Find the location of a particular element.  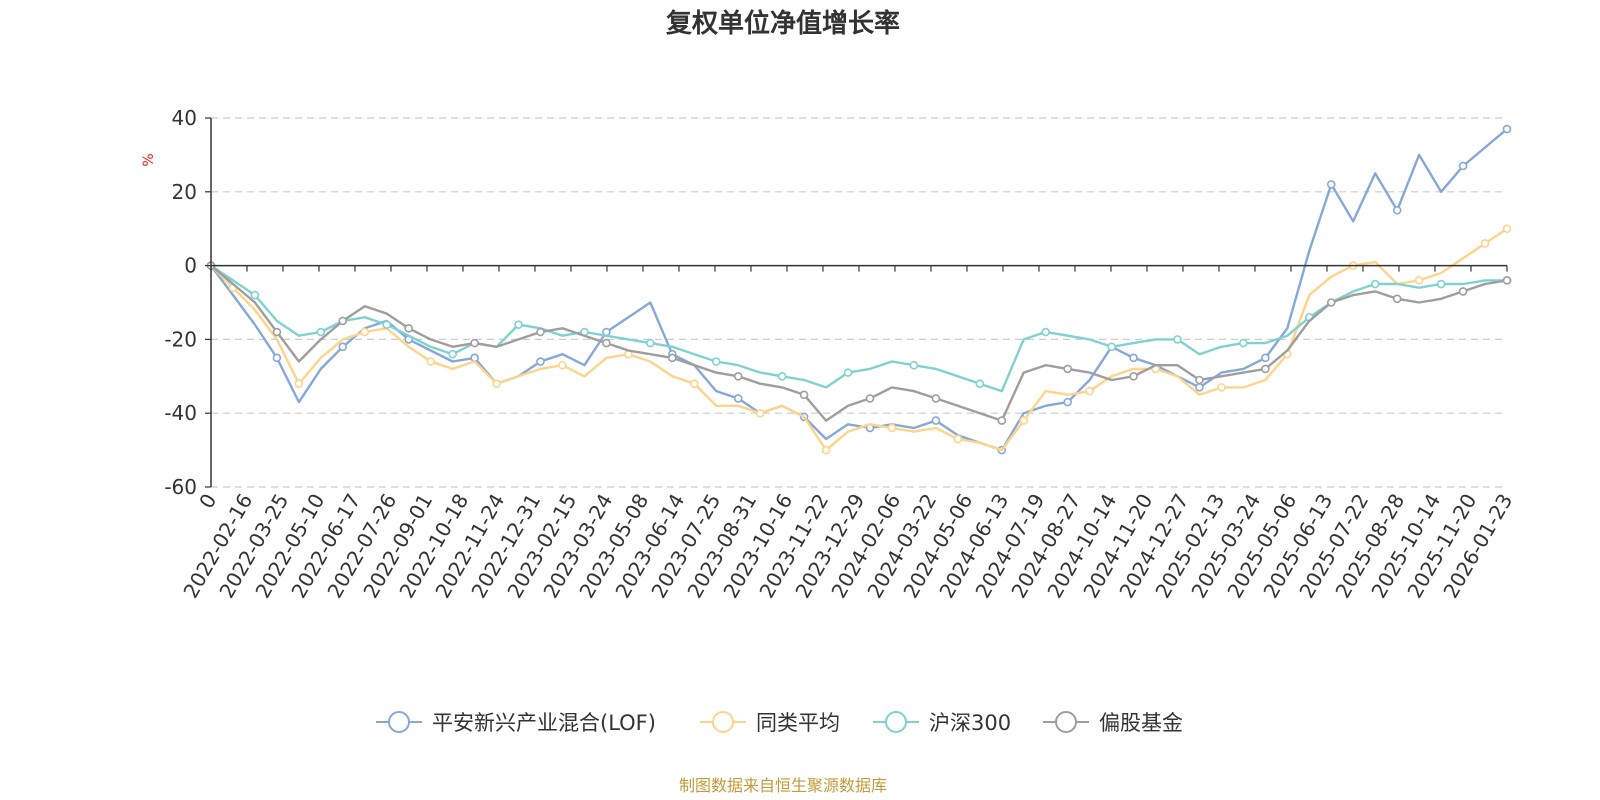

legend-item: 同类平均 is located at coordinates (770, 723).